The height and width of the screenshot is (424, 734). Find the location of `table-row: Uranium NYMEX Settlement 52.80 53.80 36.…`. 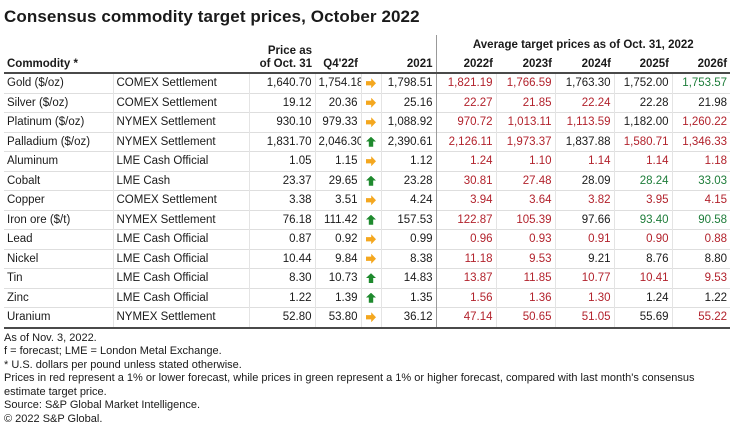

table-row: Uranium NYMEX Settlement 52.80 53.80 36.… is located at coordinates (367, 318).